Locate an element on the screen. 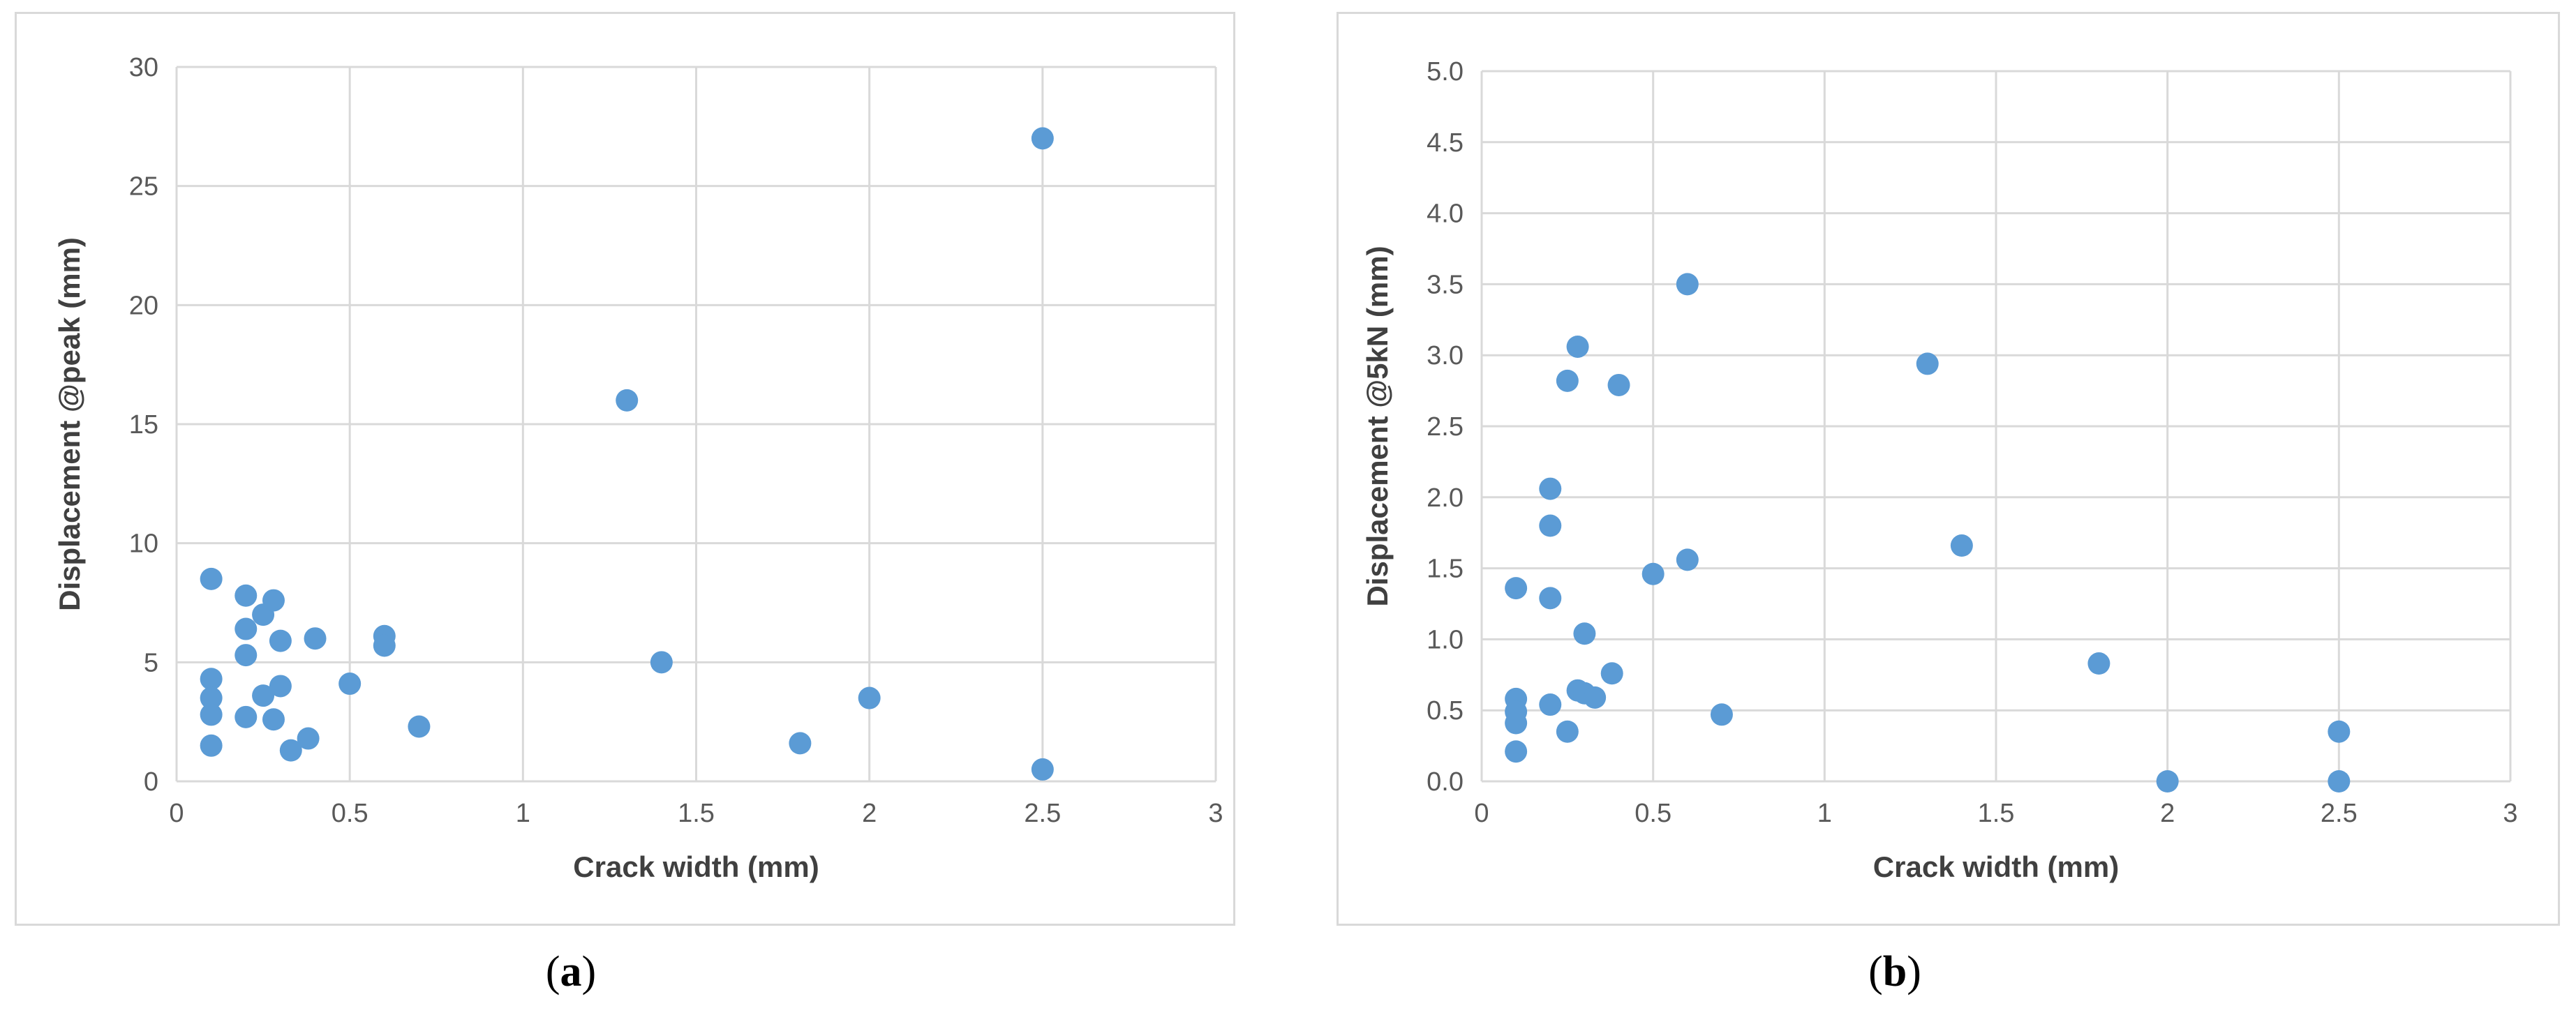  y-axis-title: Displacement @peak (mm) is located at coordinates (69, 424).